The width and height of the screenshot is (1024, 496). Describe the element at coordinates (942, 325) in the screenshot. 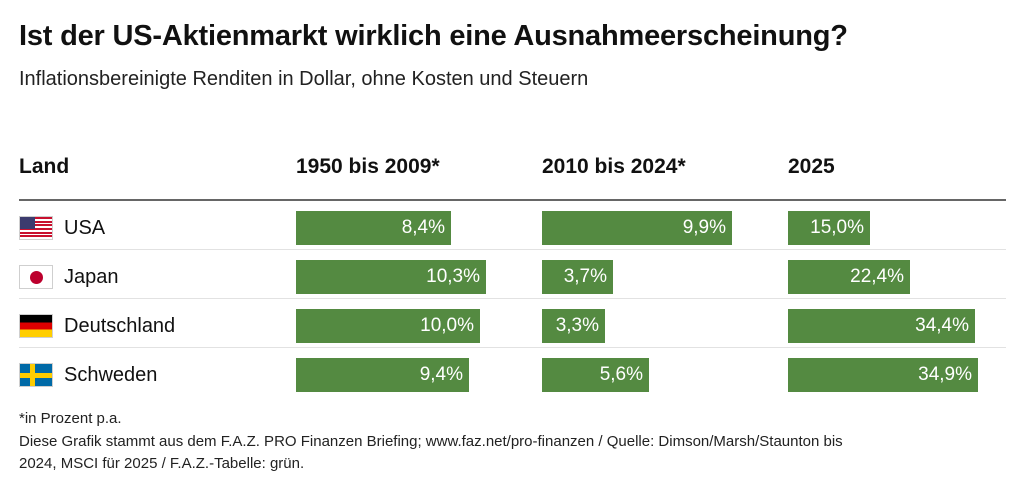

I see `data-label: 34,4%` at that location.